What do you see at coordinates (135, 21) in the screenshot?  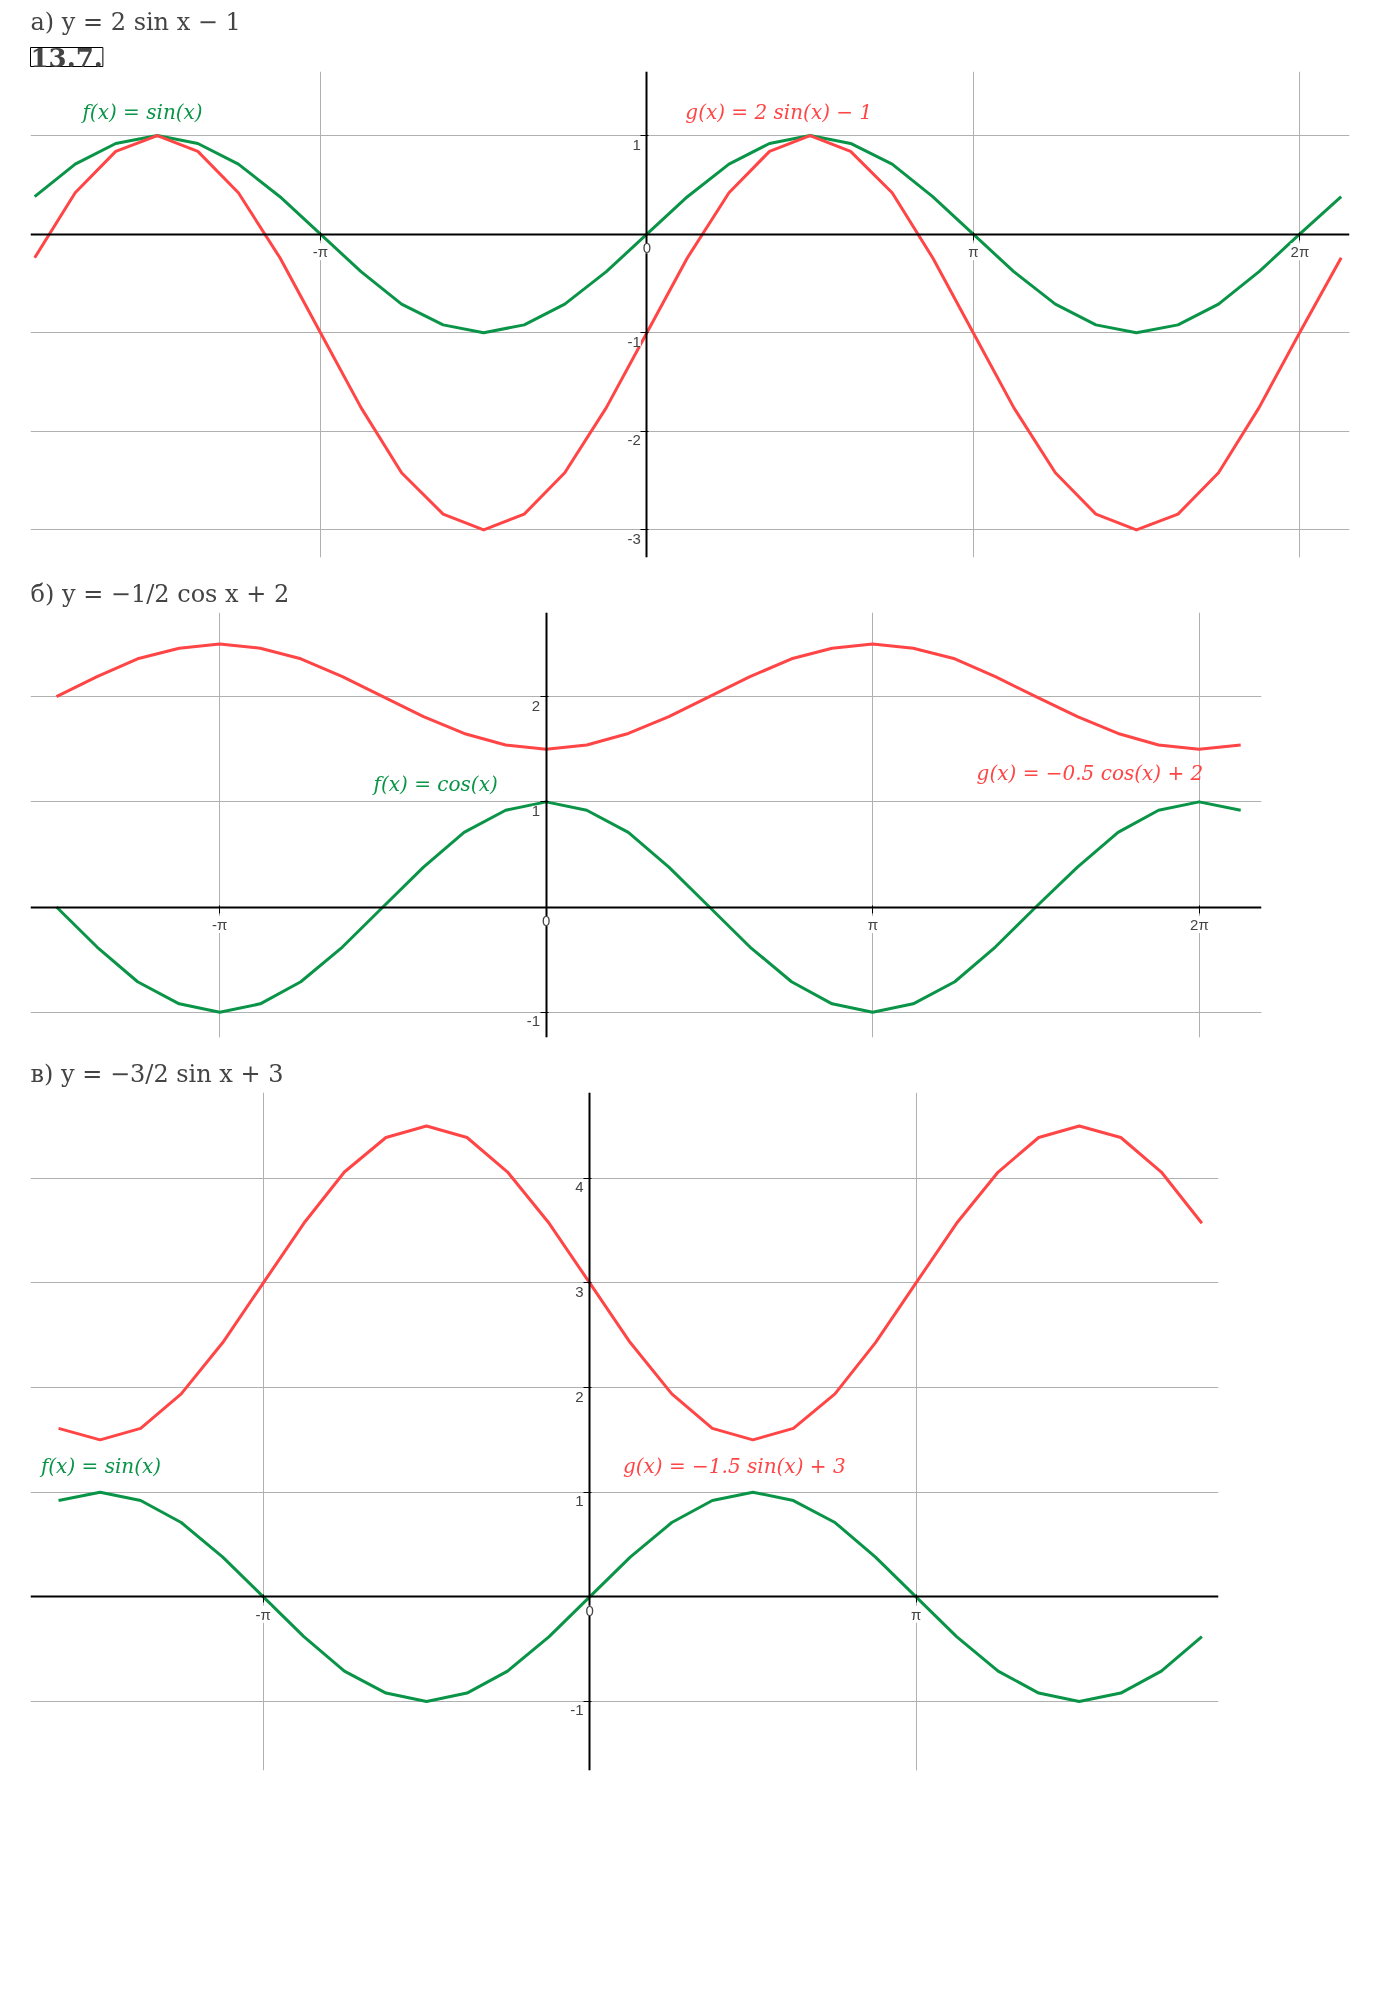 I see `chart-title: а) y = 2 sin x − 1` at bounding box center [135, 21].